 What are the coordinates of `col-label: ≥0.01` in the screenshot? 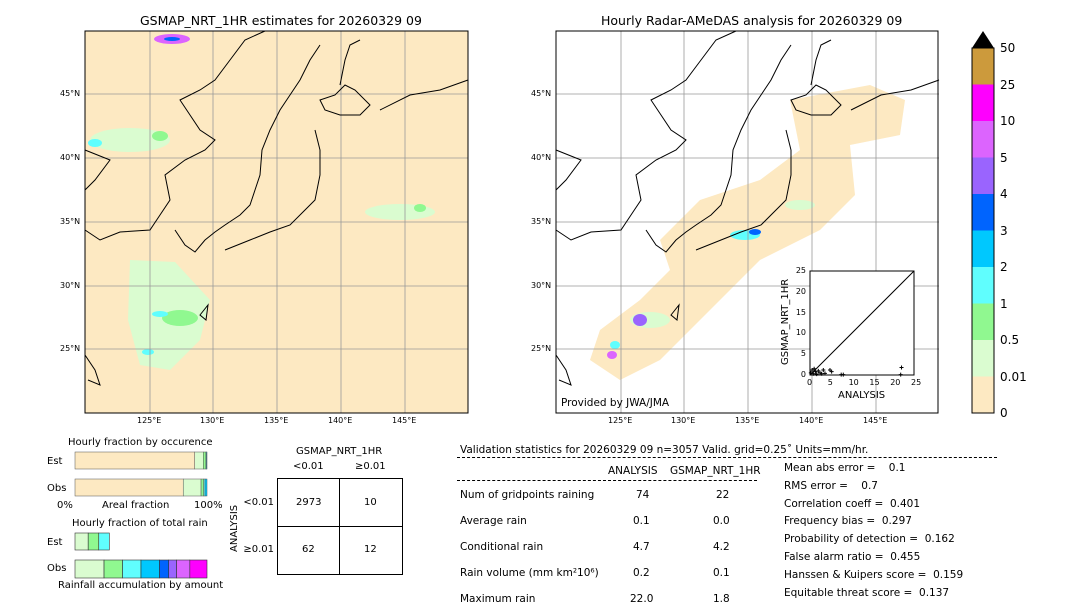 It's located at (370, 466).